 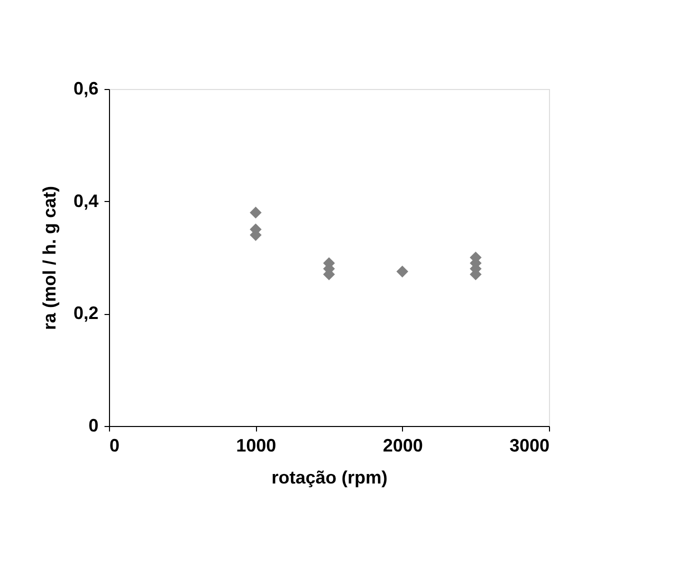 What do you see at coordinates (402, 446) in the screenshot?
I see `x-tick-label: 2000` at bounding box center [402, 446].